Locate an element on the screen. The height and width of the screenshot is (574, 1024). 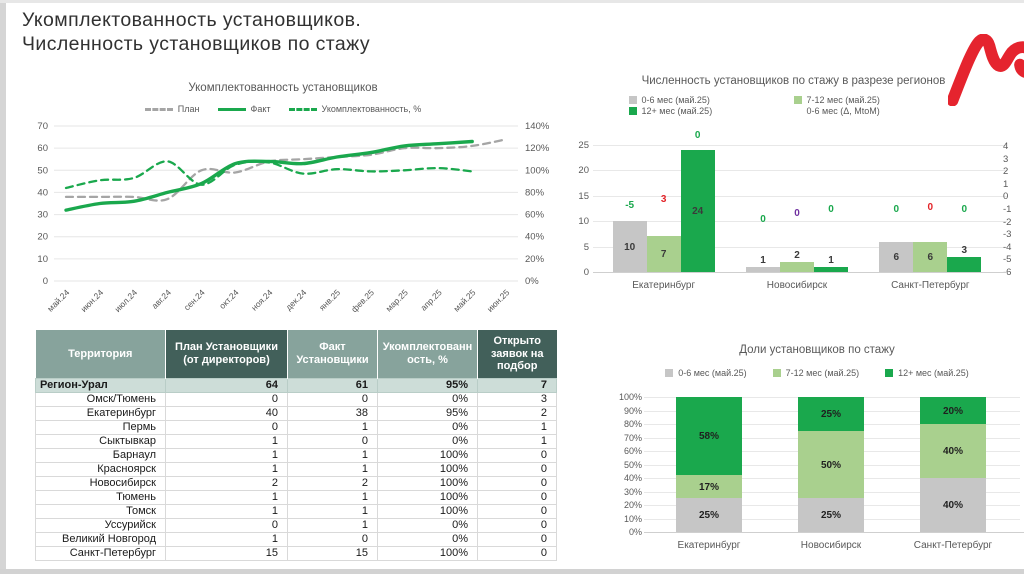
left-axis-tick: 10 is located at coordinates (583, 222).